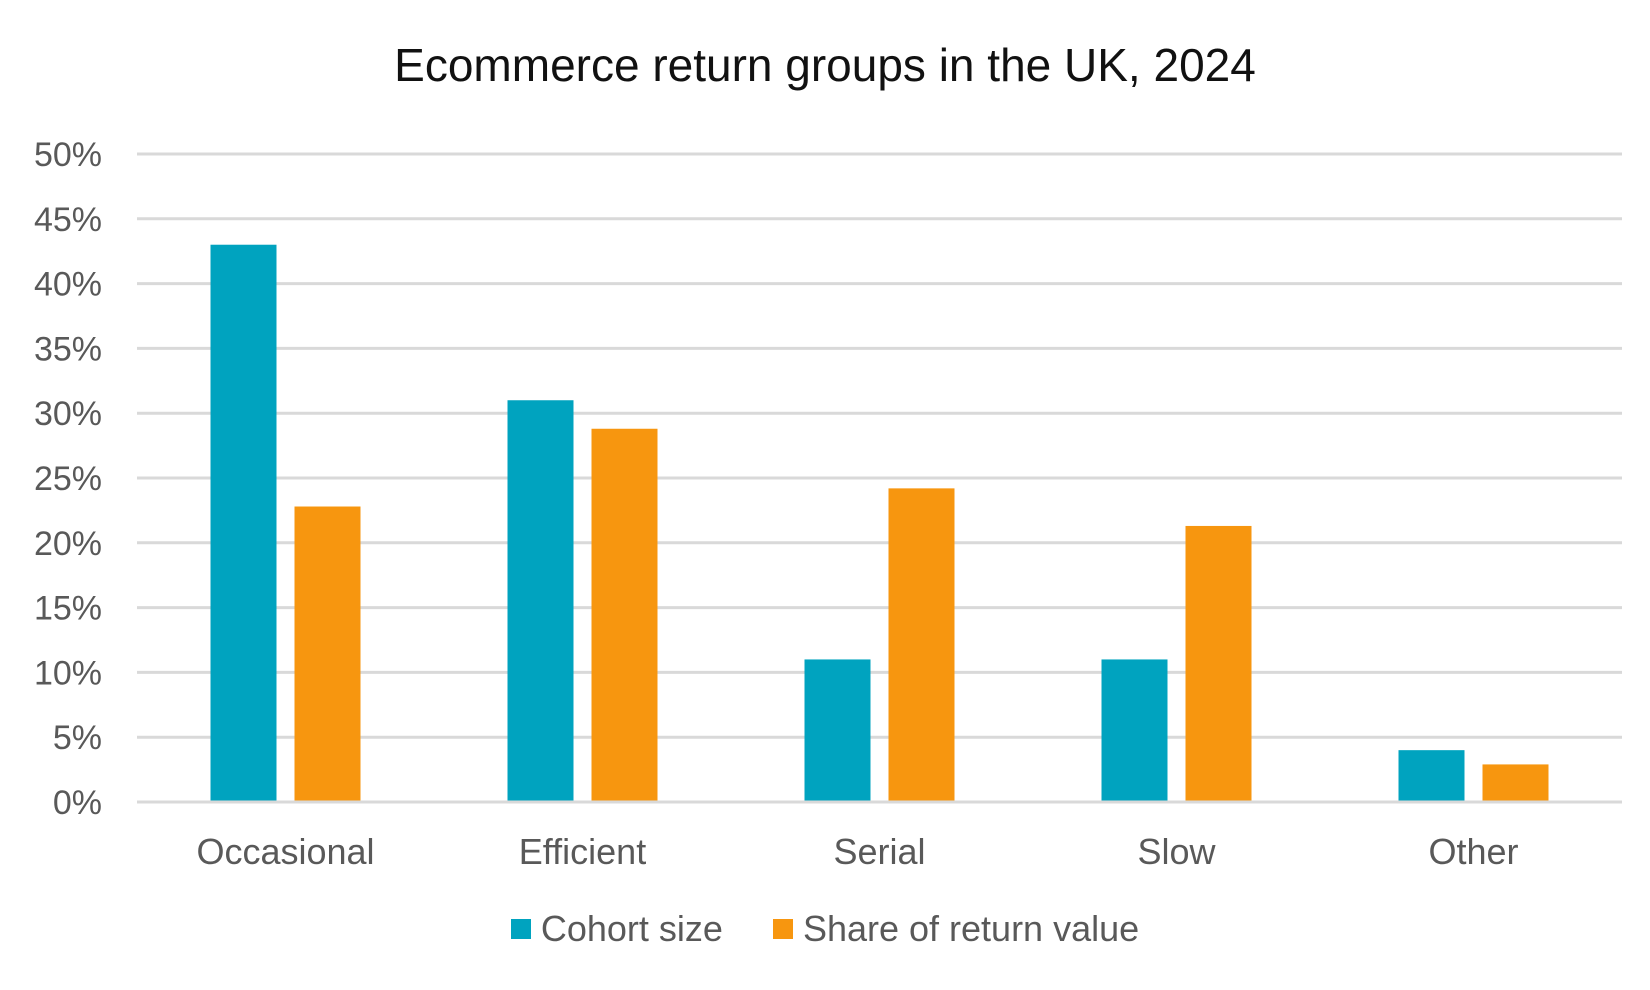 This screenshot has height=990, width=1650. Describe the element at coordinates (68, 609) in the screenshot. I see `y-tick-label: 15%` at that location.